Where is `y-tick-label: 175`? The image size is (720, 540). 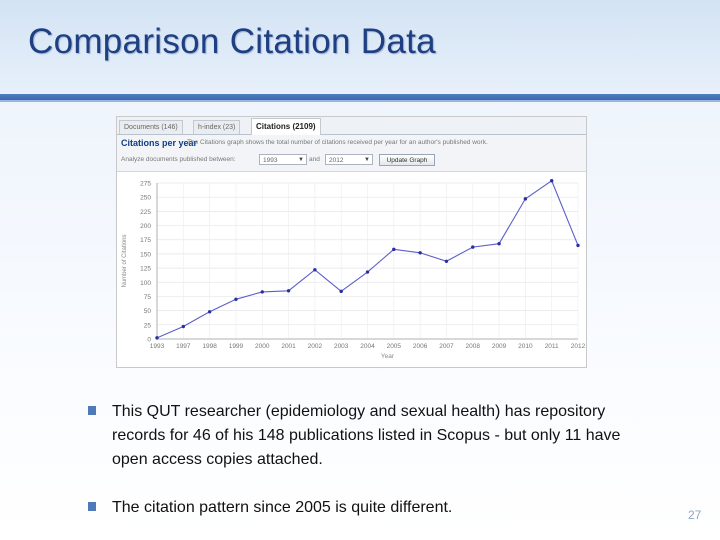 y-tick-label: 175 is located at coordinates (145, 240).